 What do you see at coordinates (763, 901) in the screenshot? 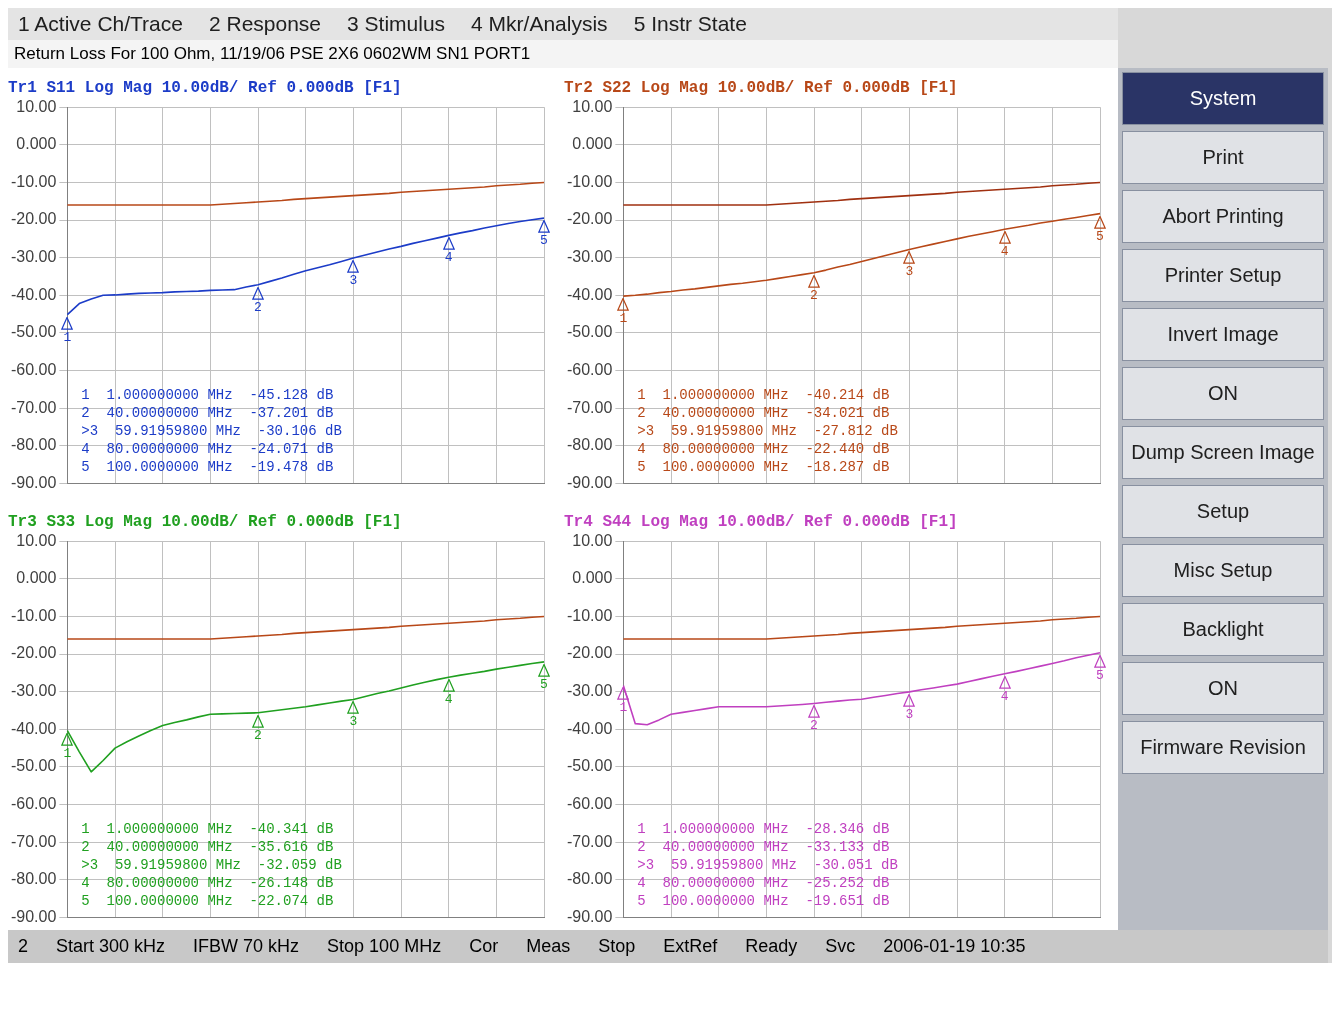
I see `annotation: 5 100.0000000 MHz -19.651 dB` at bounding box center [763, 901].